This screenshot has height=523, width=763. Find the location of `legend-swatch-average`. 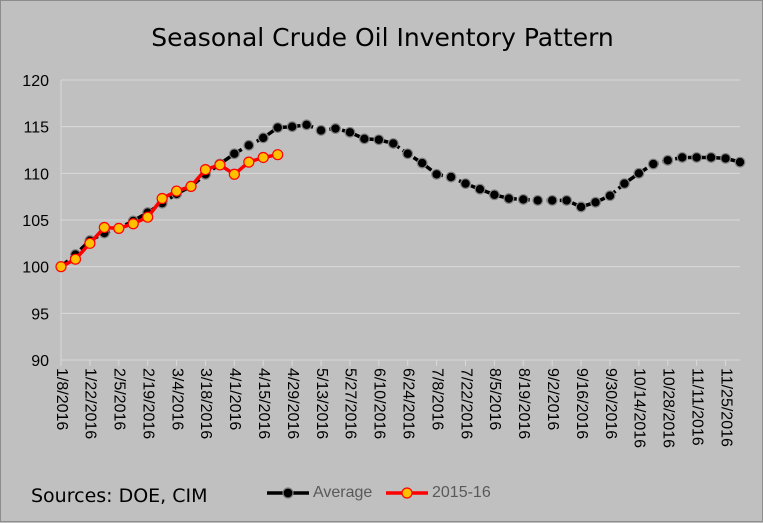

legend-swatch-average is located at coordinates (288, 493).